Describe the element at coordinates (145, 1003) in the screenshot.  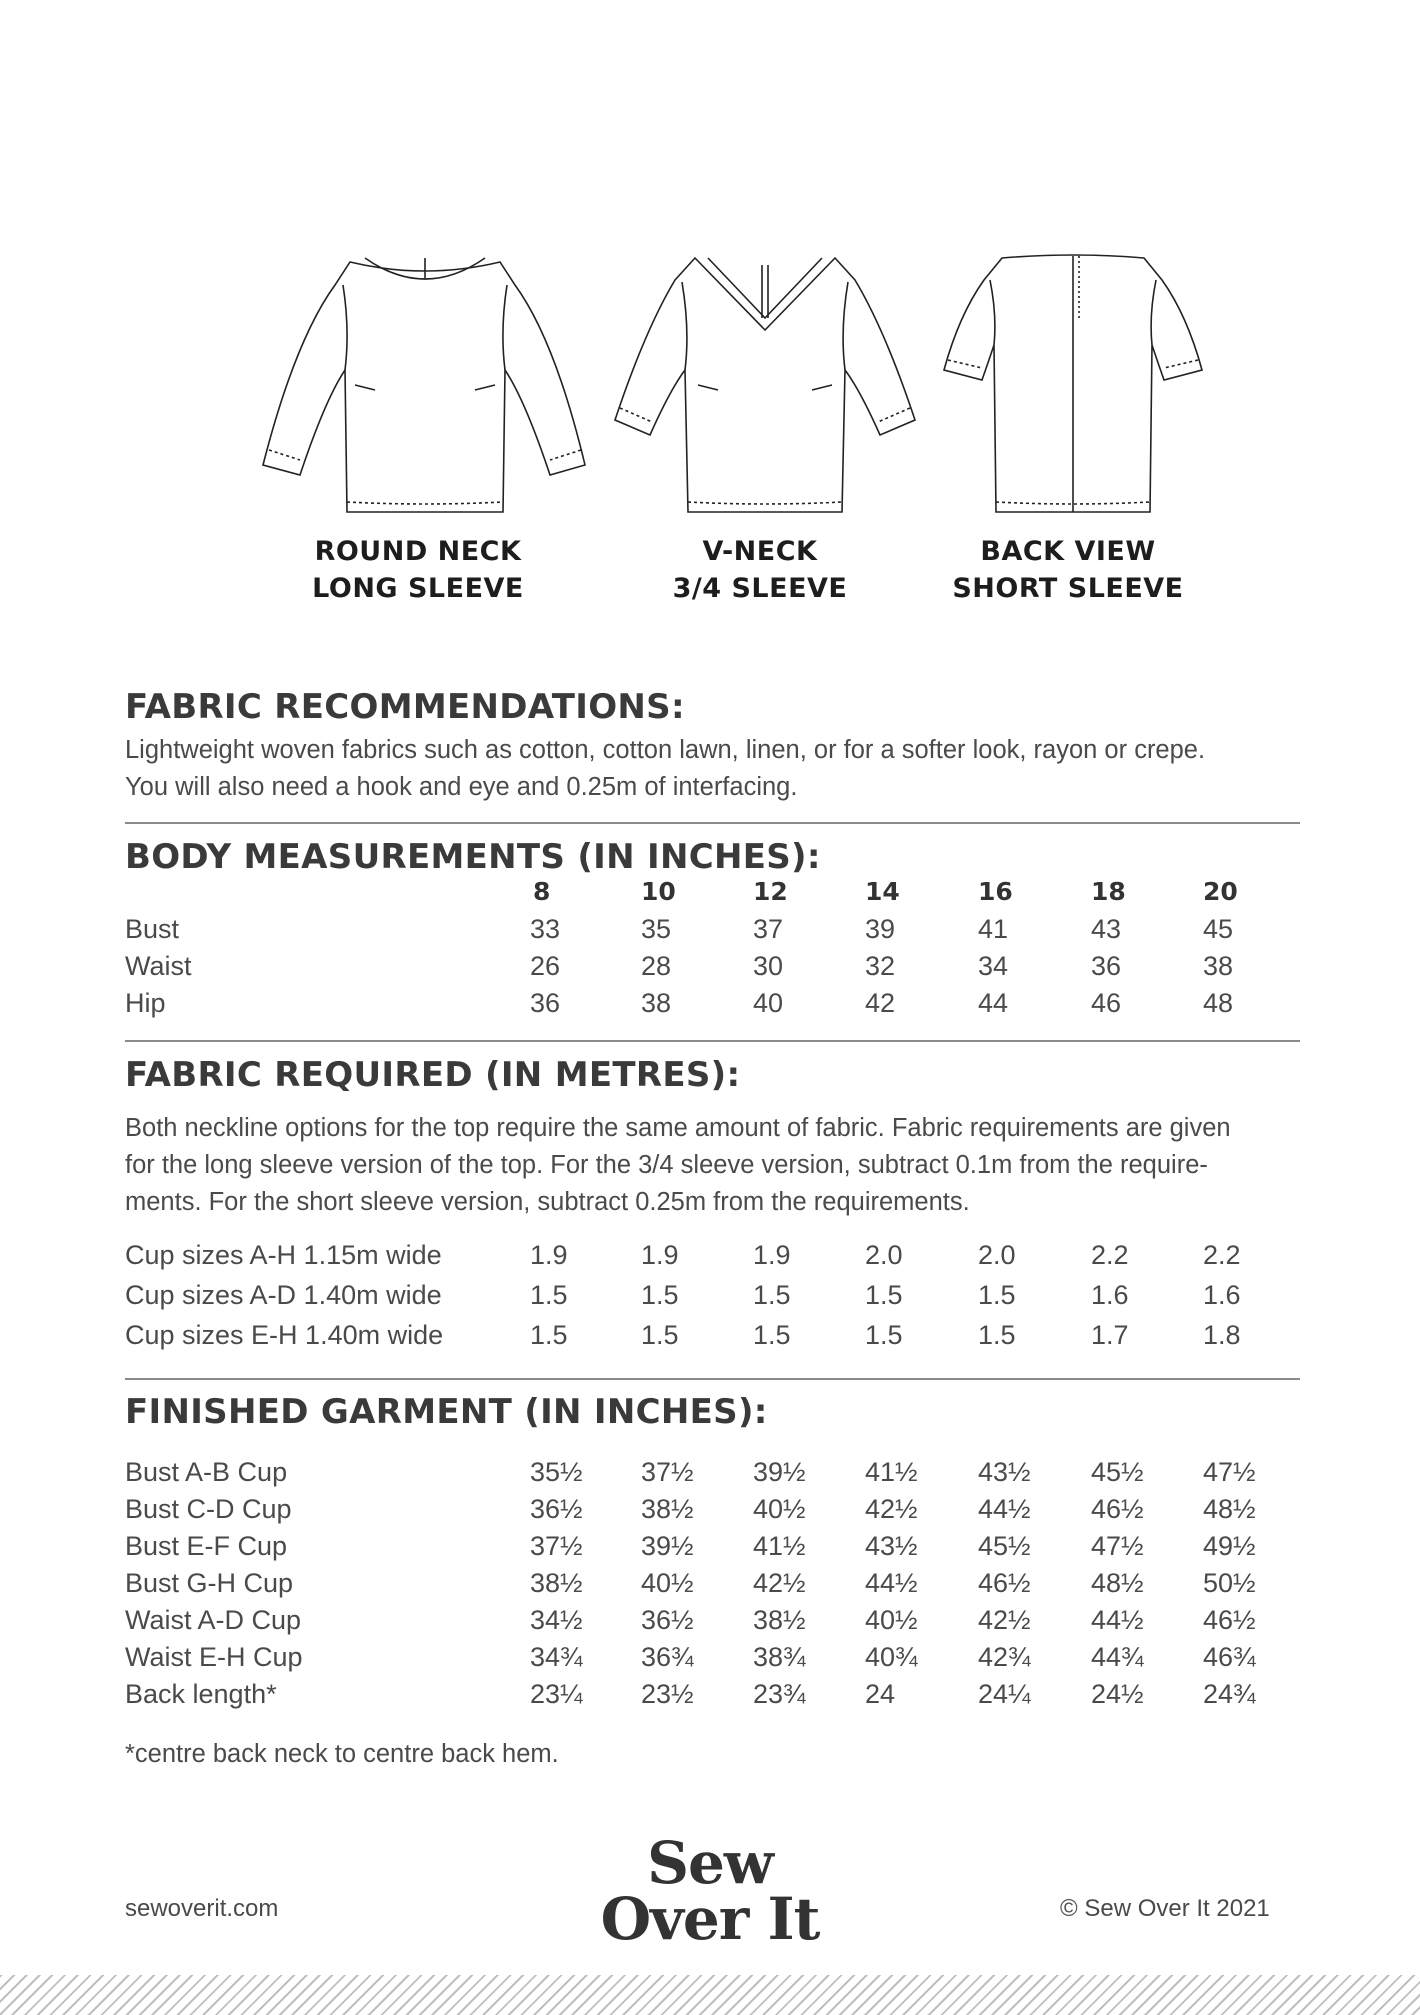
I see `row-label: Hip` at that location.